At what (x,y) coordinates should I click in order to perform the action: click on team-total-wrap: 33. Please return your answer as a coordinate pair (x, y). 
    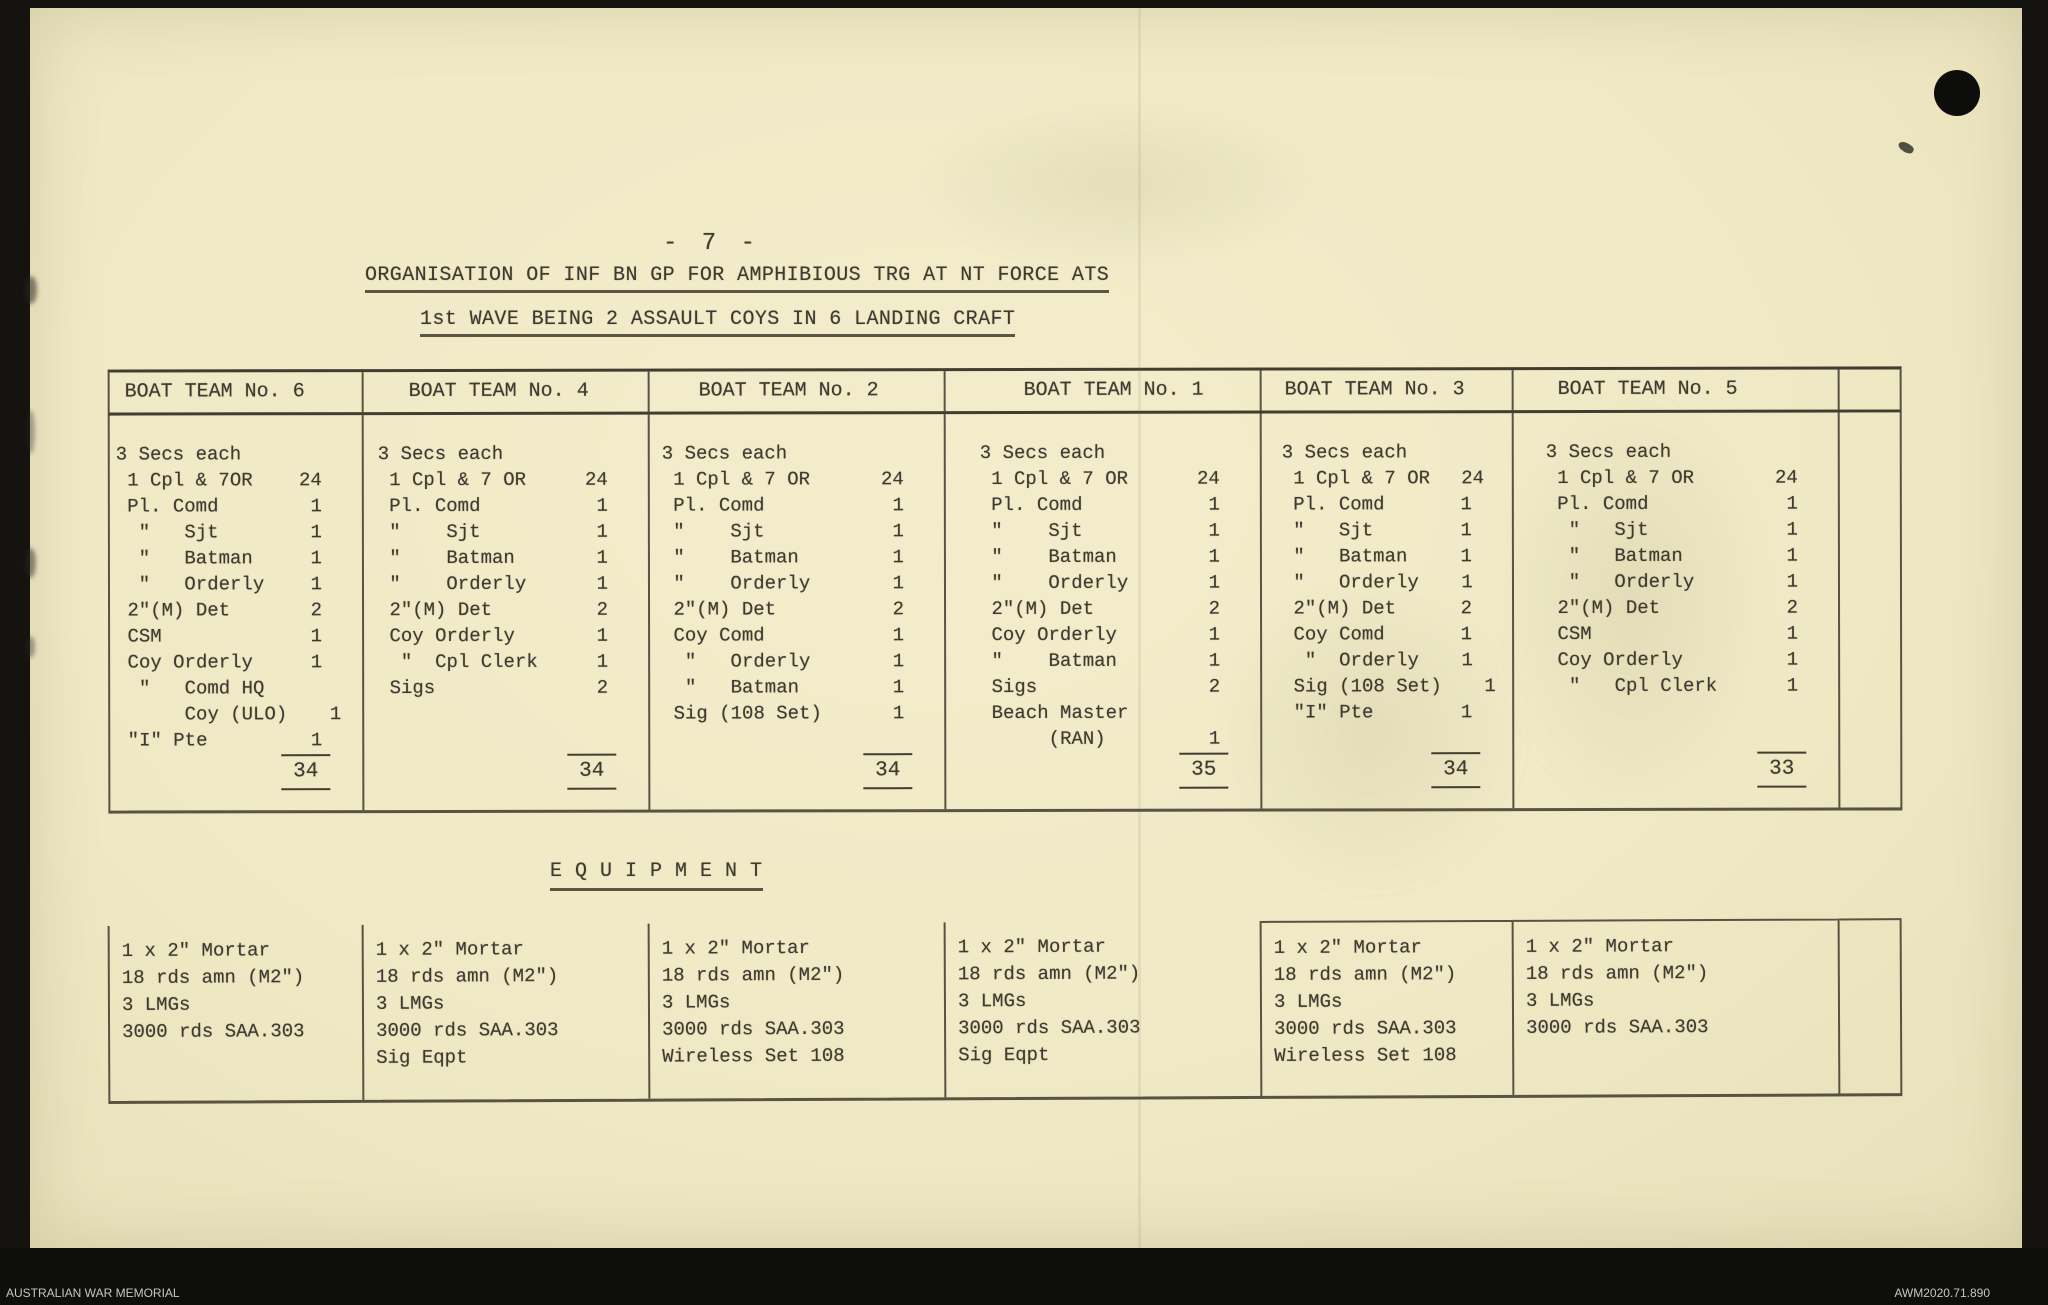
    Looking at the image, I should click on (1782, 769).